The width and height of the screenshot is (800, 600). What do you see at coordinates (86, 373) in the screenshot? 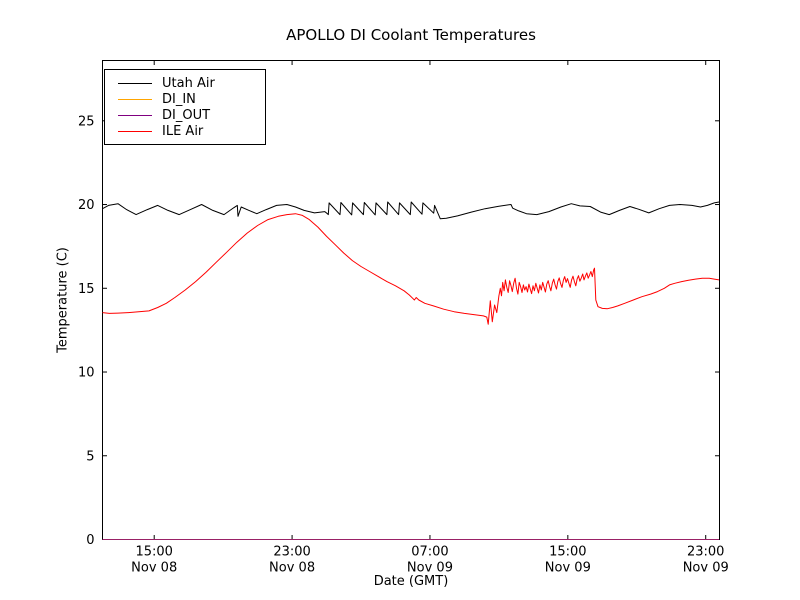
I see `svg-text: 10` at bounding box center [86, 373].